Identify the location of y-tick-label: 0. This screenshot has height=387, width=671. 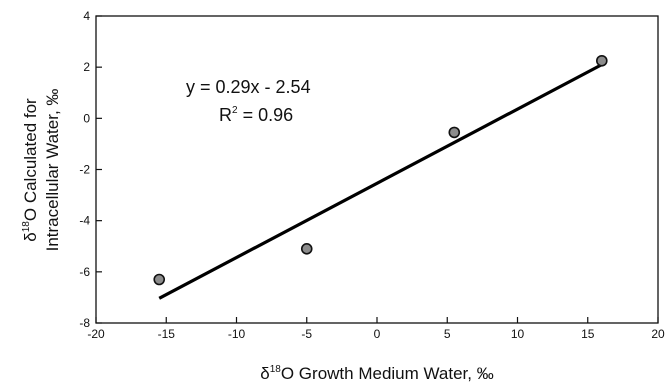
(86, 118).